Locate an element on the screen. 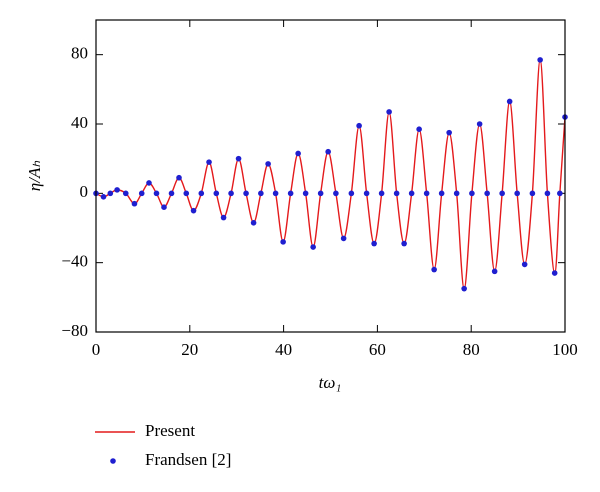  x-tick-label: 40 is located at coordinates (283, 349).